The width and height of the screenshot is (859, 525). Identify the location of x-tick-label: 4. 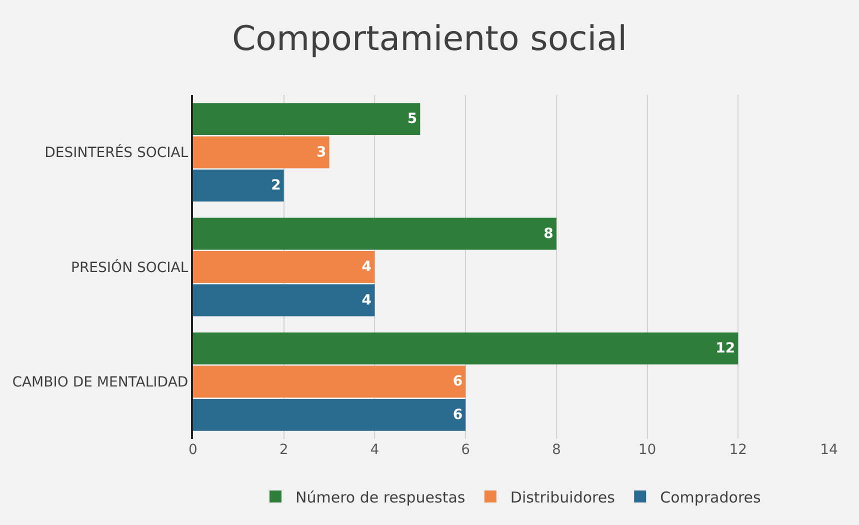
(375, 450).